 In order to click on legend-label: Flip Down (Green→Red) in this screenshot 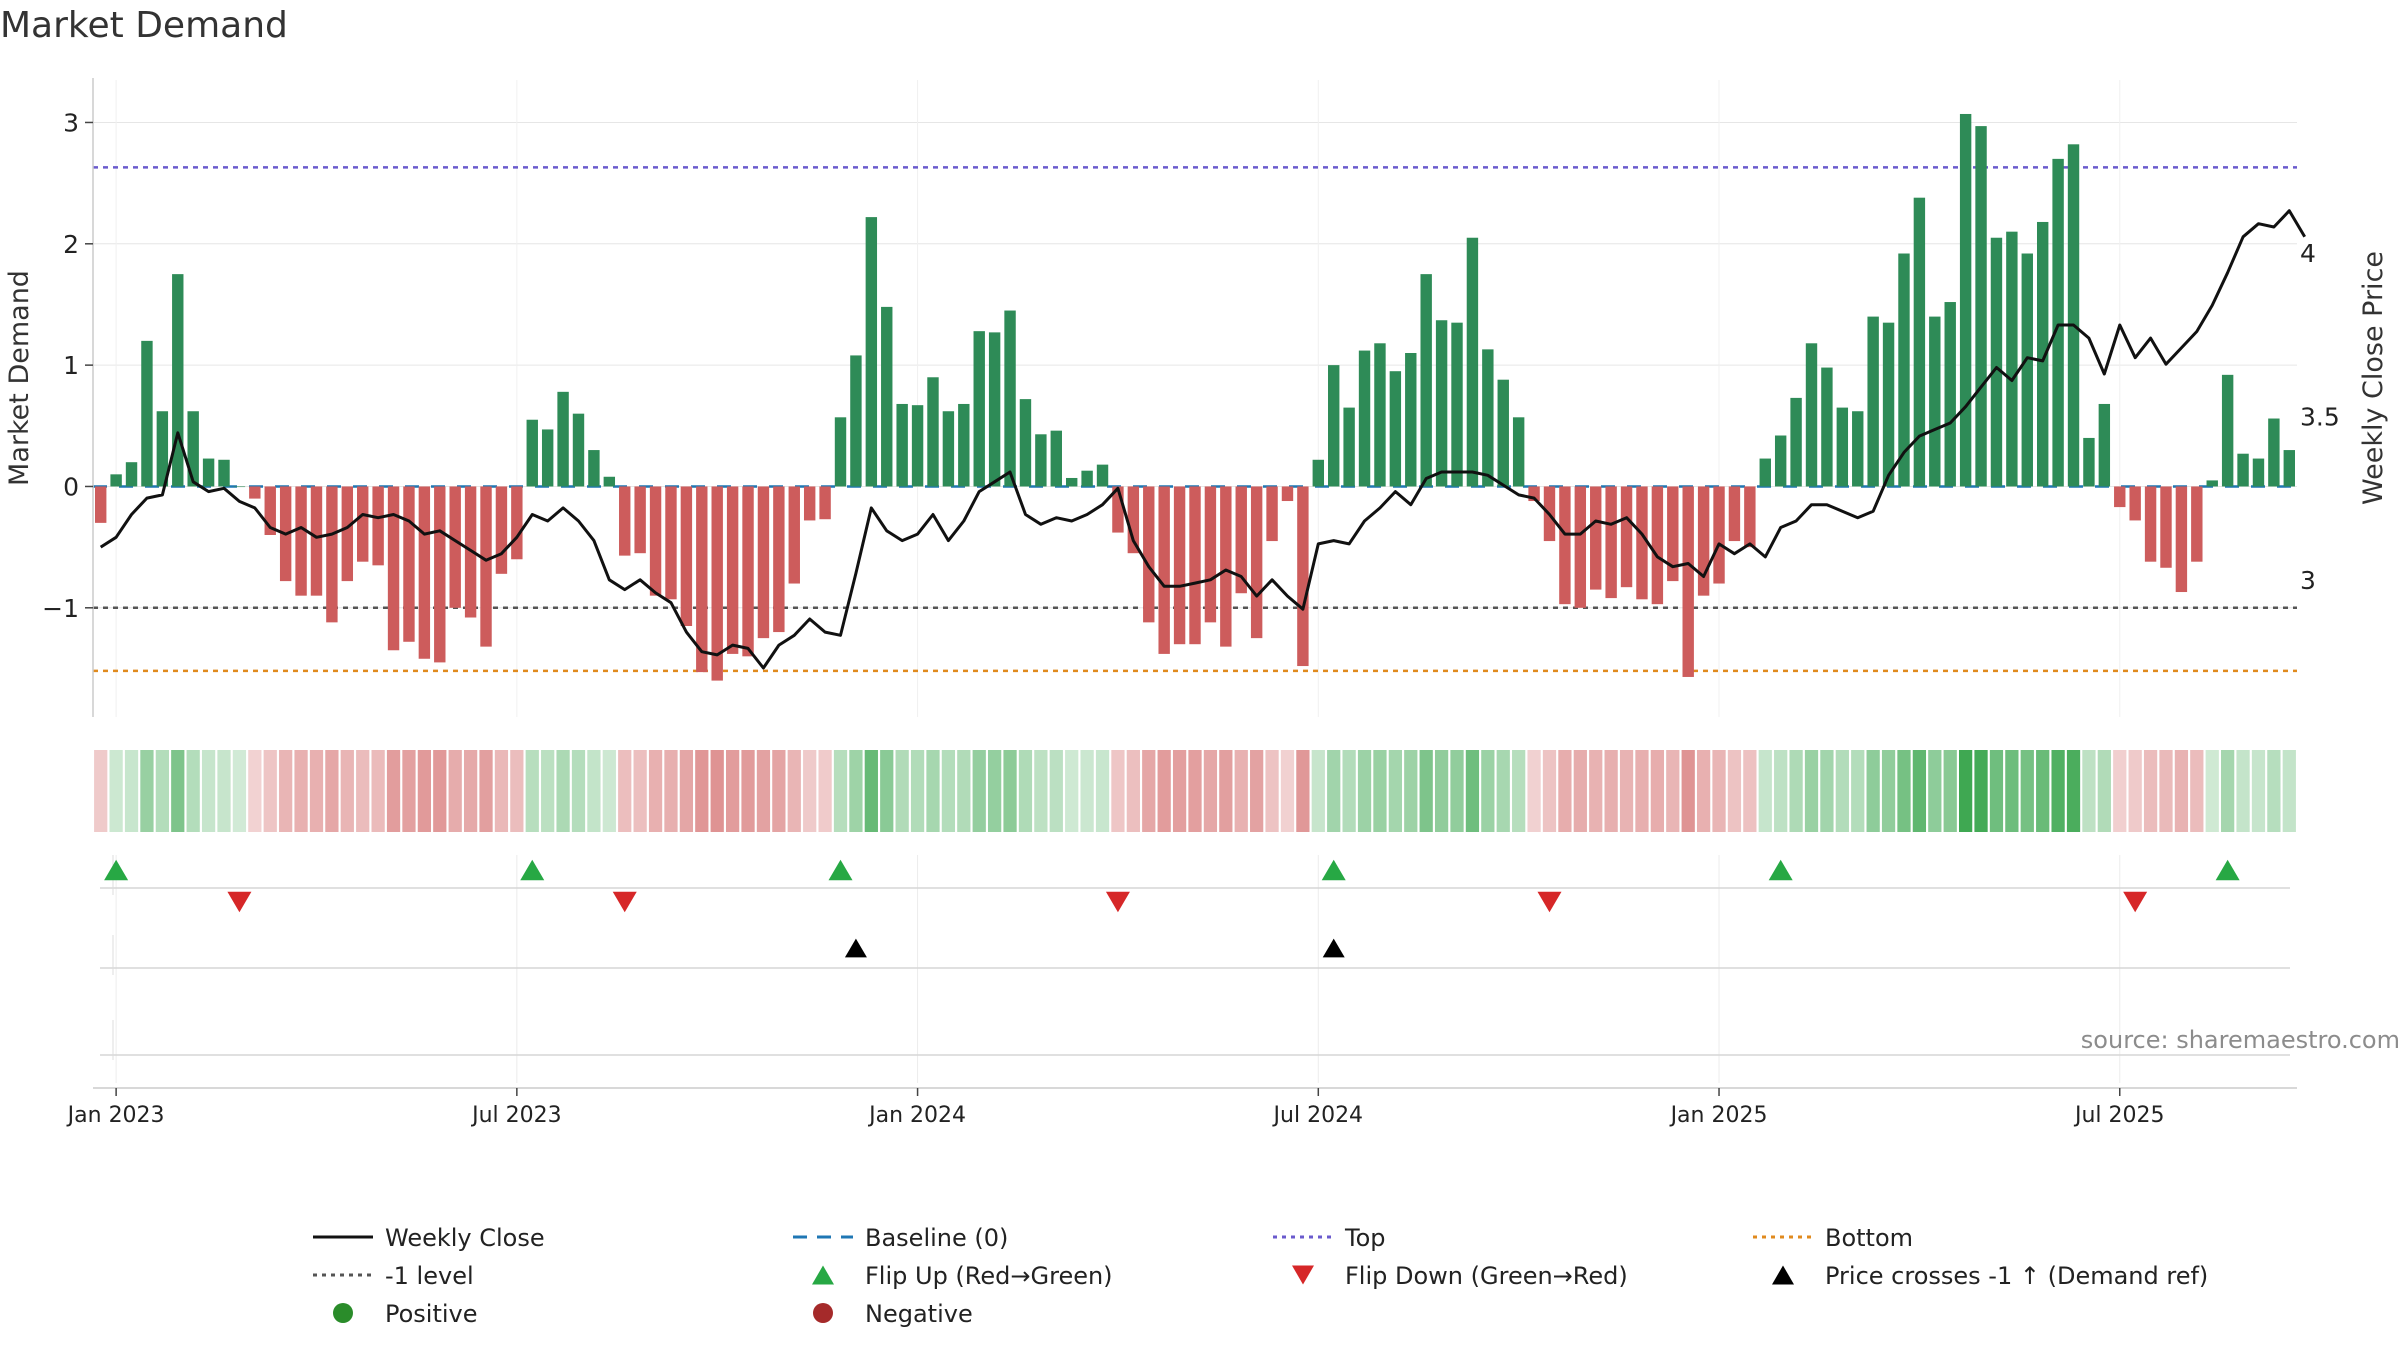, I will do `click(1486, 1276)`.